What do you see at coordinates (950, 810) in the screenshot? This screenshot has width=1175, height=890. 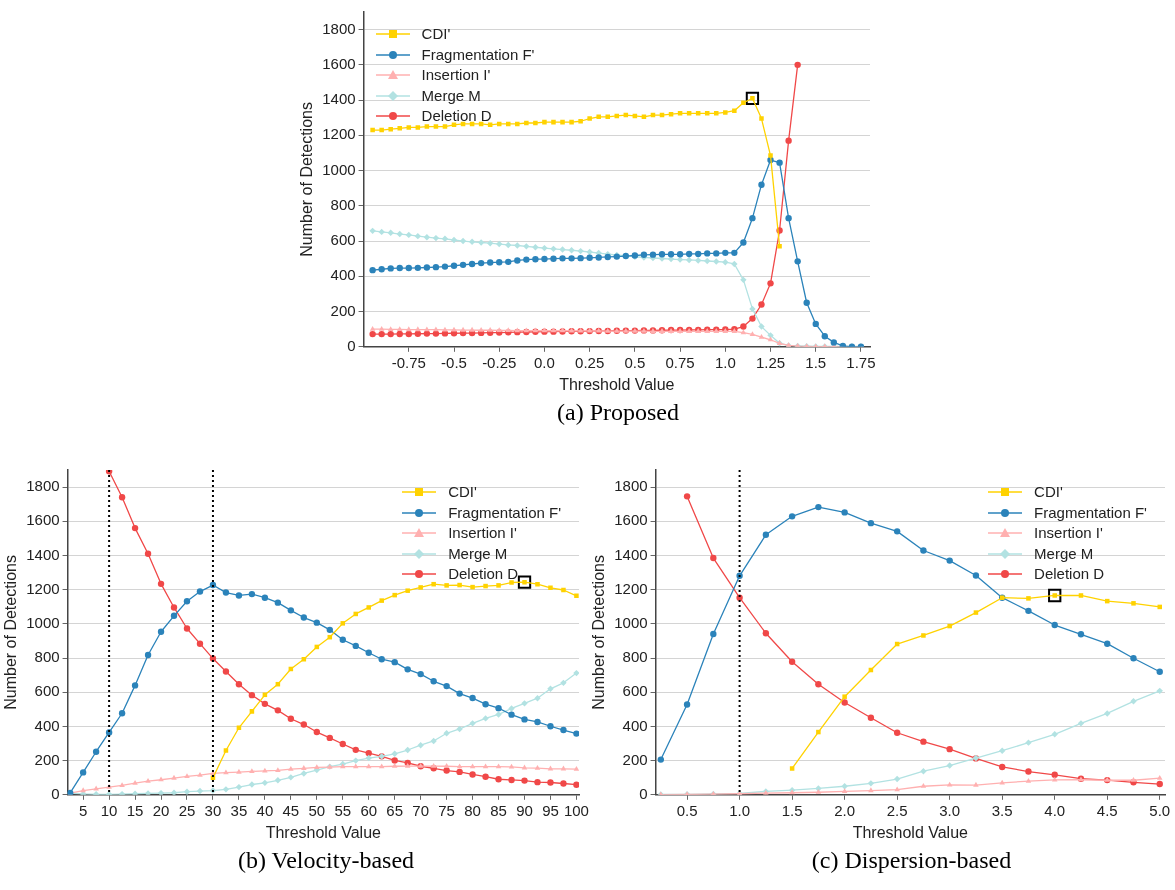 I see `x-tick-label: 3.0` at bounding box center [950, 810].